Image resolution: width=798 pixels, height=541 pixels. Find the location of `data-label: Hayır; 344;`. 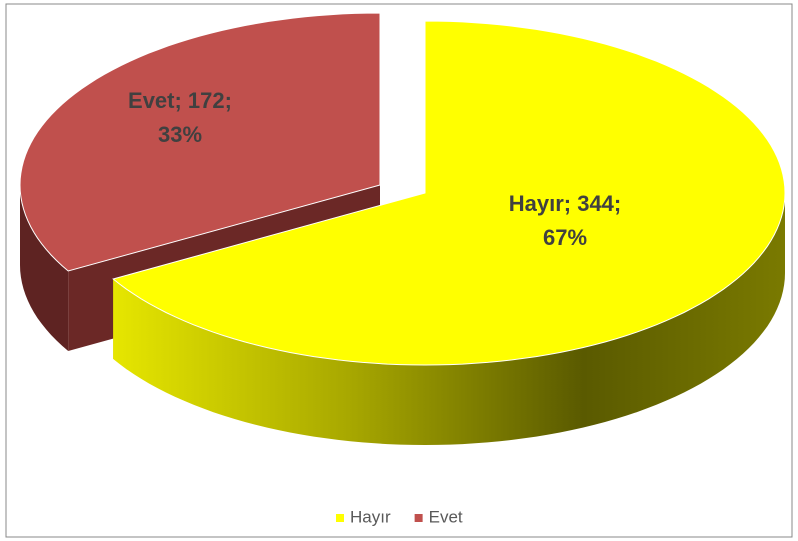

data-label: Hayır; 344; is located at coordinates (565, 203).